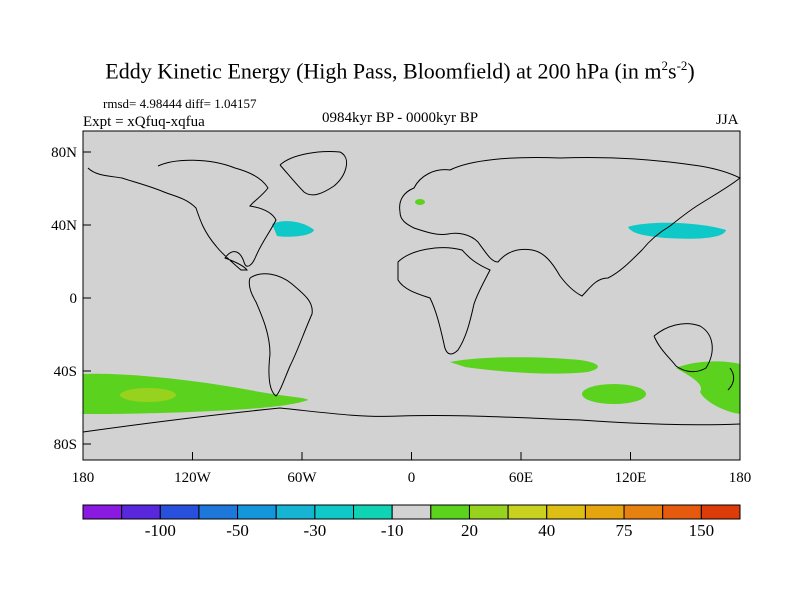 This screenshot has height=600, width=800. Describe the element at coordinates (160, 530) in the screenshot. I see `colorbar-label: -100` at that location.